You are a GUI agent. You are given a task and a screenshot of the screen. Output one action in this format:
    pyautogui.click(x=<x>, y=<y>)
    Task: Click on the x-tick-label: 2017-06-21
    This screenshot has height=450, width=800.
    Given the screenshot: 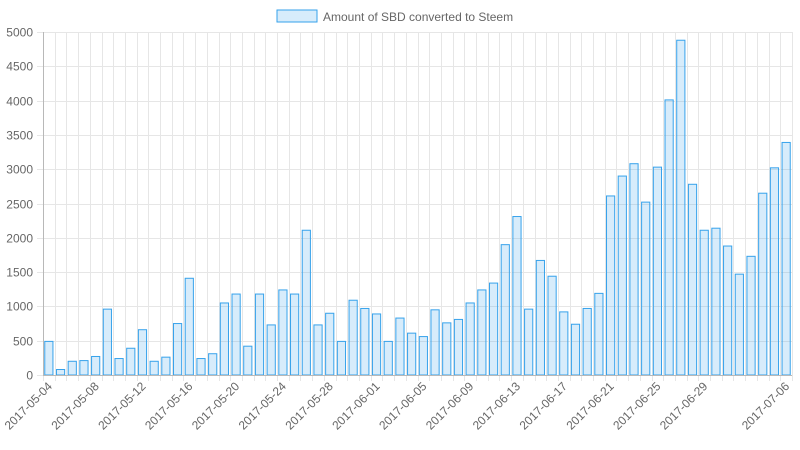 What is the action you would take?
    pyautogui.click(x=590, y=406)
    